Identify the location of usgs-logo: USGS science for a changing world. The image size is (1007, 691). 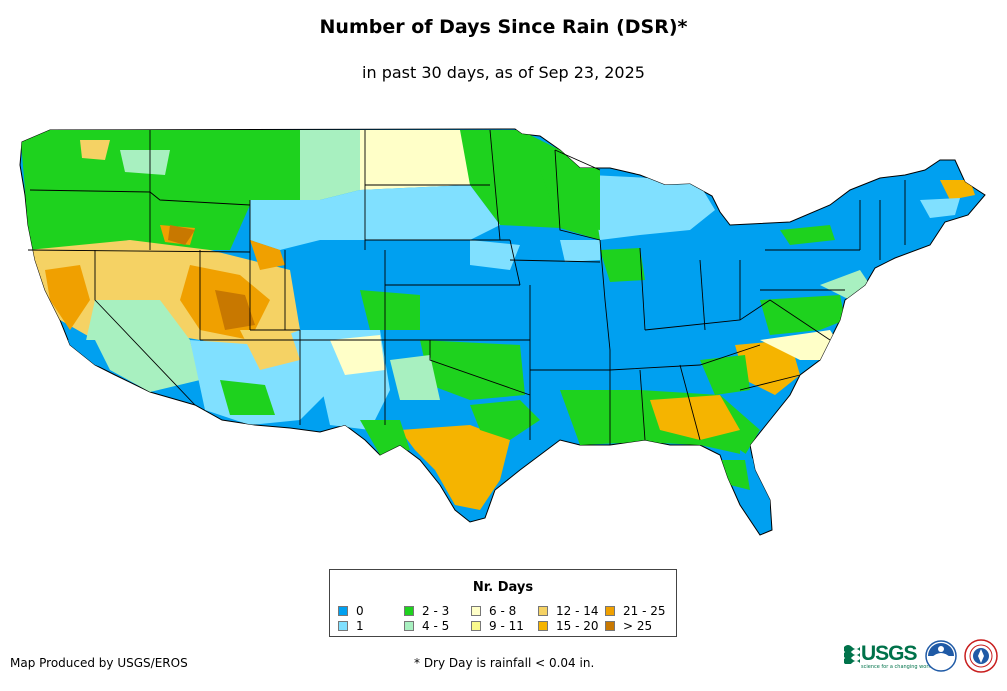
(888, 656).